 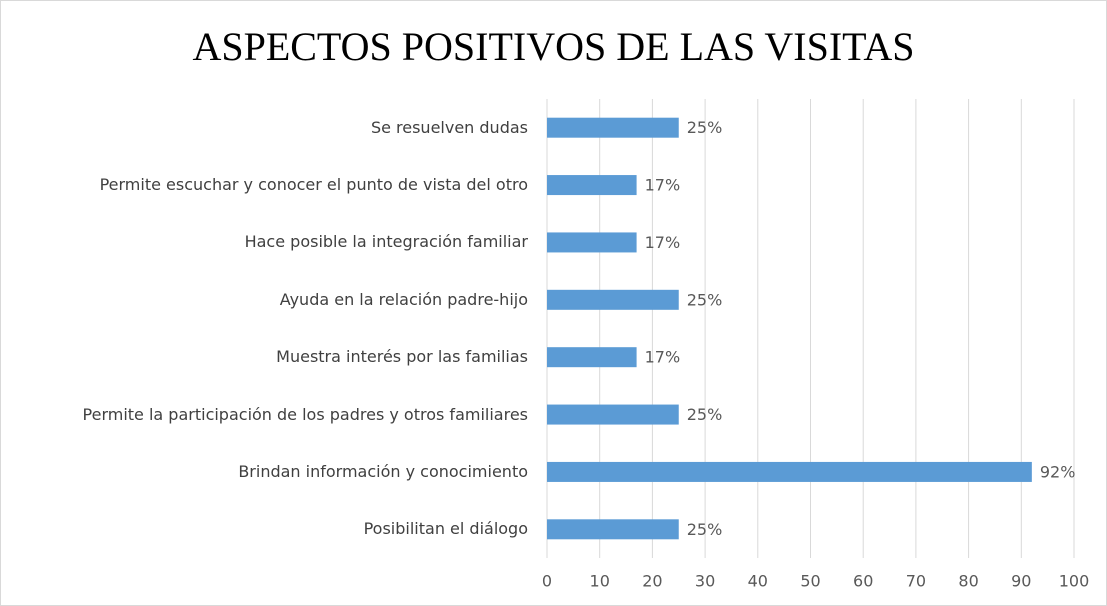 What do you see at coordinates (383, 471) in the screenshot?
I see `y-tick-label: Brindan información y conocimiento` at bounding box center [383, 471].